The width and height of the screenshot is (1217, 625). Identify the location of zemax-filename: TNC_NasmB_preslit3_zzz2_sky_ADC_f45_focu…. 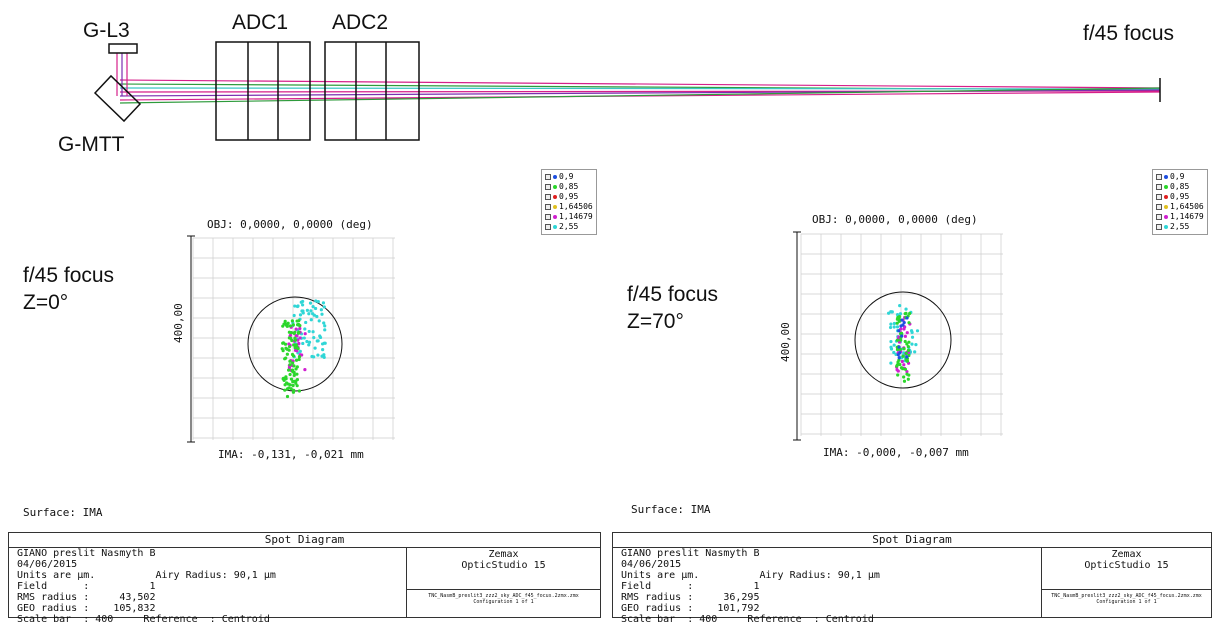
(1126, 596).